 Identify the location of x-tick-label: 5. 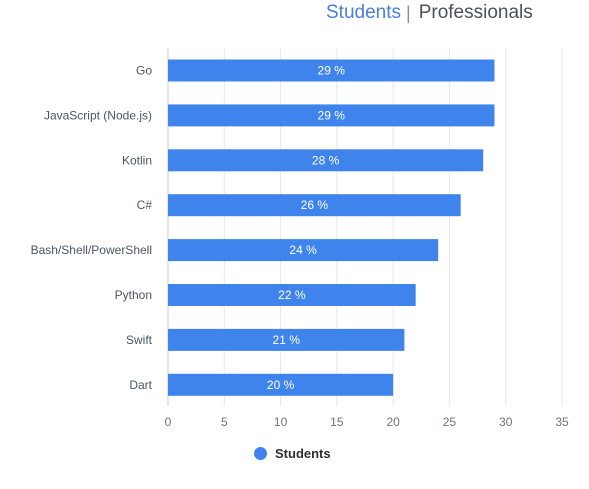
(224, 422).